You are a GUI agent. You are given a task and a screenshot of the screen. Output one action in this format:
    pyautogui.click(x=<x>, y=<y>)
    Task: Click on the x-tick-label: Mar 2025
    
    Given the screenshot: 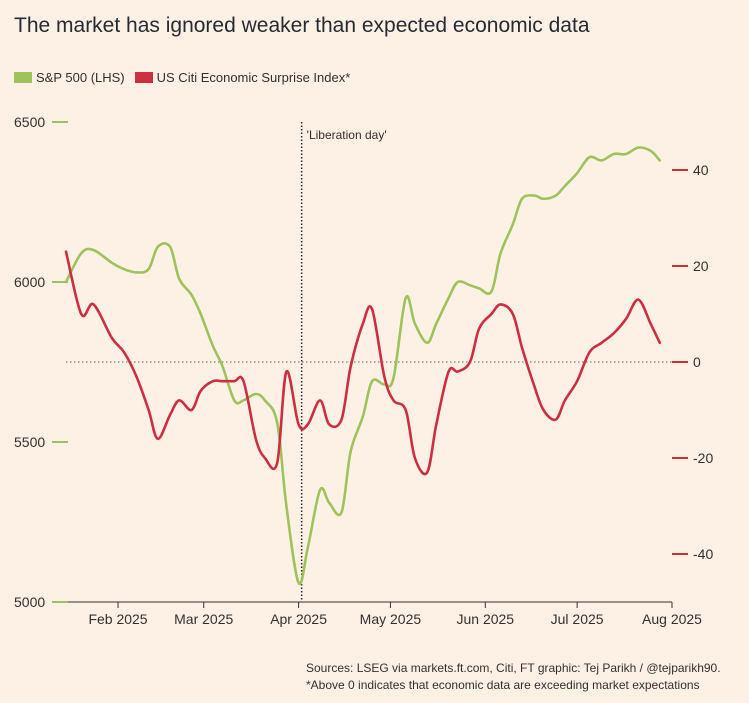 What is the action you would take?
    pyautogui.click(x=203, y=619)
    